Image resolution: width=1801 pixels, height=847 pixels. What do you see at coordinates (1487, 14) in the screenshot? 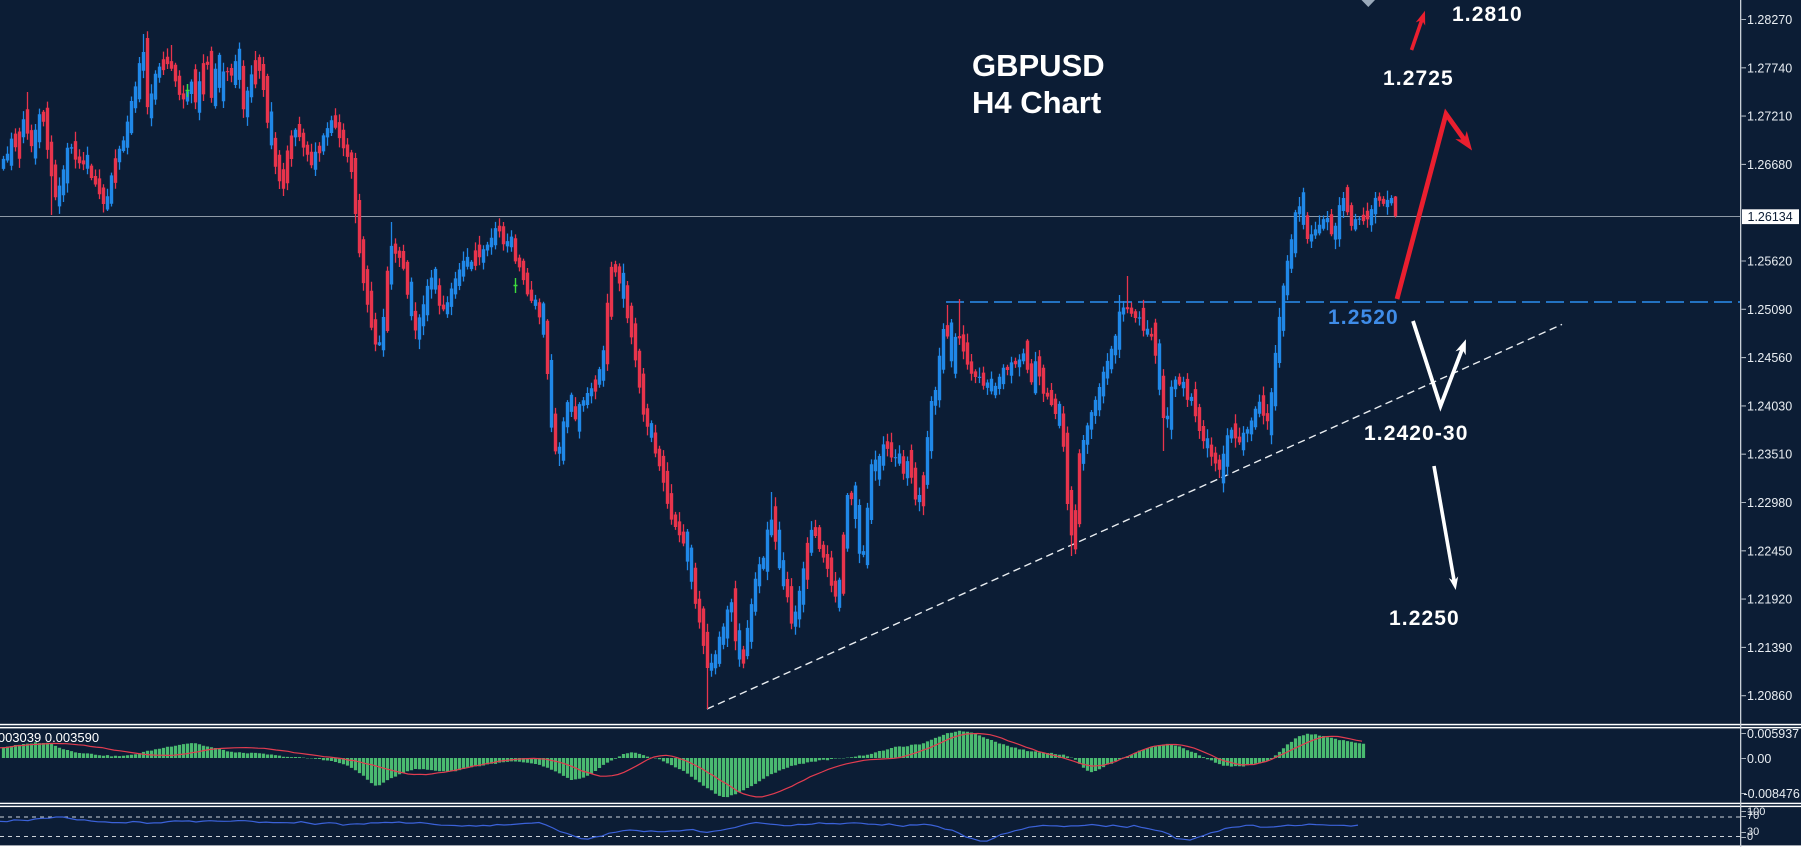
I see `svg-text: 1.2810` at bounding box center [1487, 14].